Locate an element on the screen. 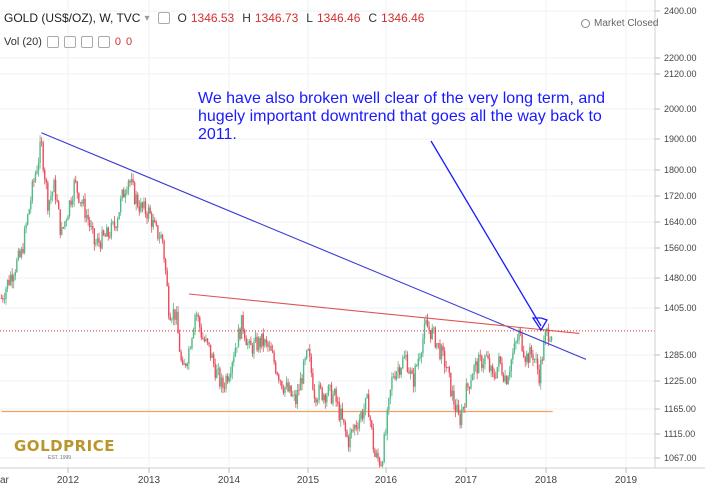  current-price-line: 1346.46 is located at coordinates (352, 330).